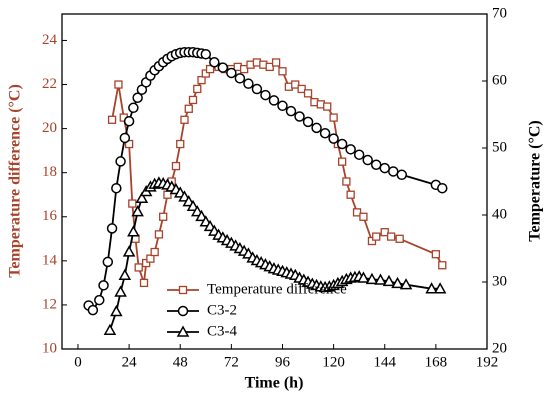 The width and height of the screenshot is (550, 403). I want to click on y-tick-label: 24, so click(50, 40).